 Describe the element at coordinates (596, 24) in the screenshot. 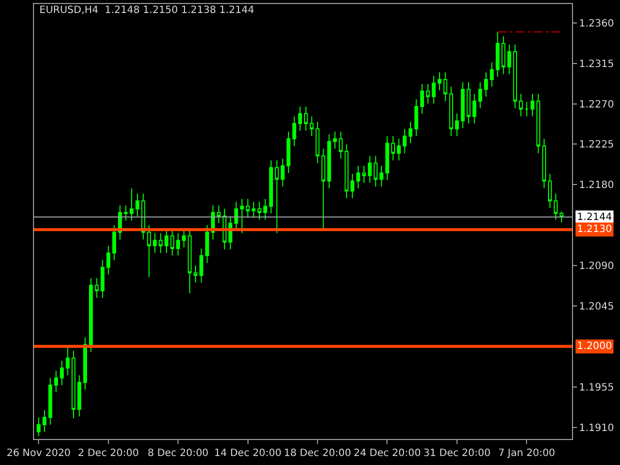

I see `y-tick-label: 1.2360` at that location.